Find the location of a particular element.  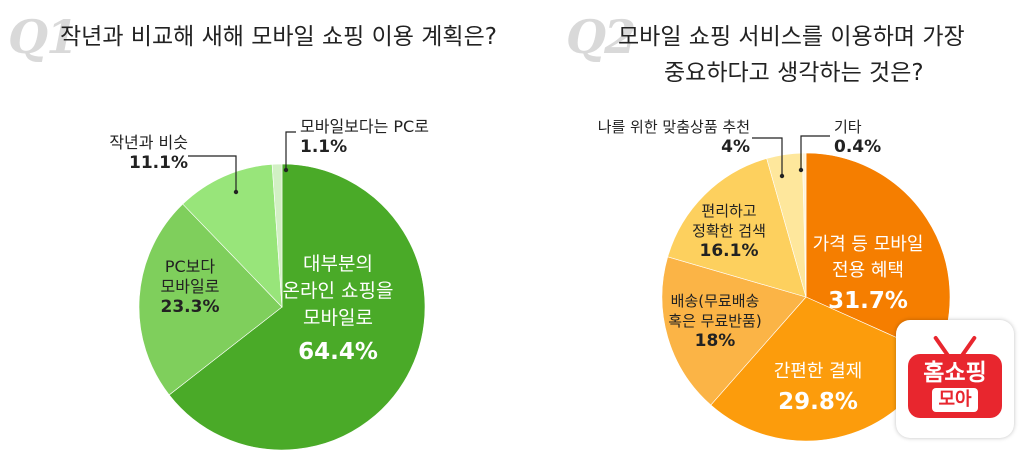

q2-slice-label-5-line-1: 나를 위한 맞춤상품 추천 is located at coordinates (674, 127).